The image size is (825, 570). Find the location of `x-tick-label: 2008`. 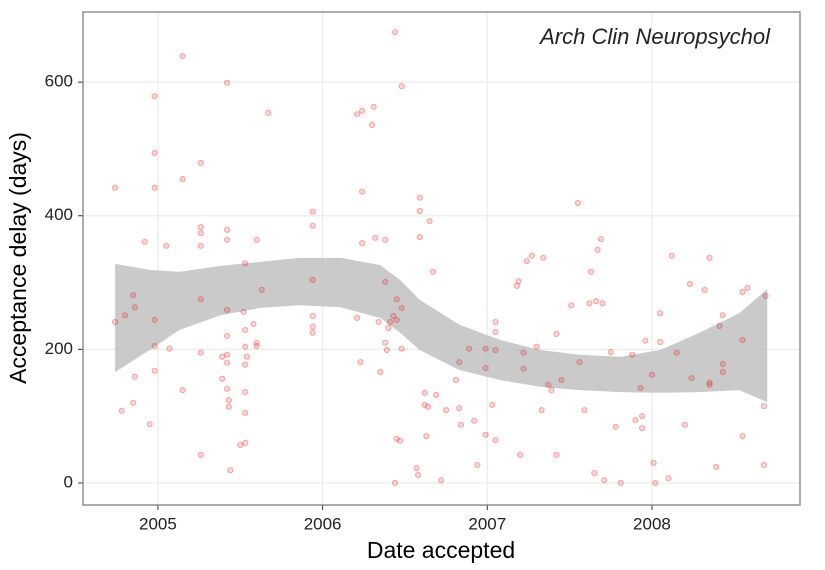

x-tick-label: 2008 is located at coordinates (652, 523).